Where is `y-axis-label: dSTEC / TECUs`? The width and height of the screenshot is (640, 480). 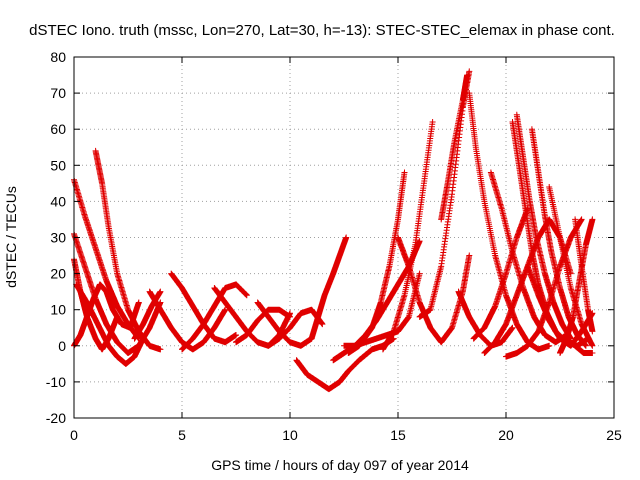
y-axis-label: dSTEC / TECUs is located at coordinates (11, 237).